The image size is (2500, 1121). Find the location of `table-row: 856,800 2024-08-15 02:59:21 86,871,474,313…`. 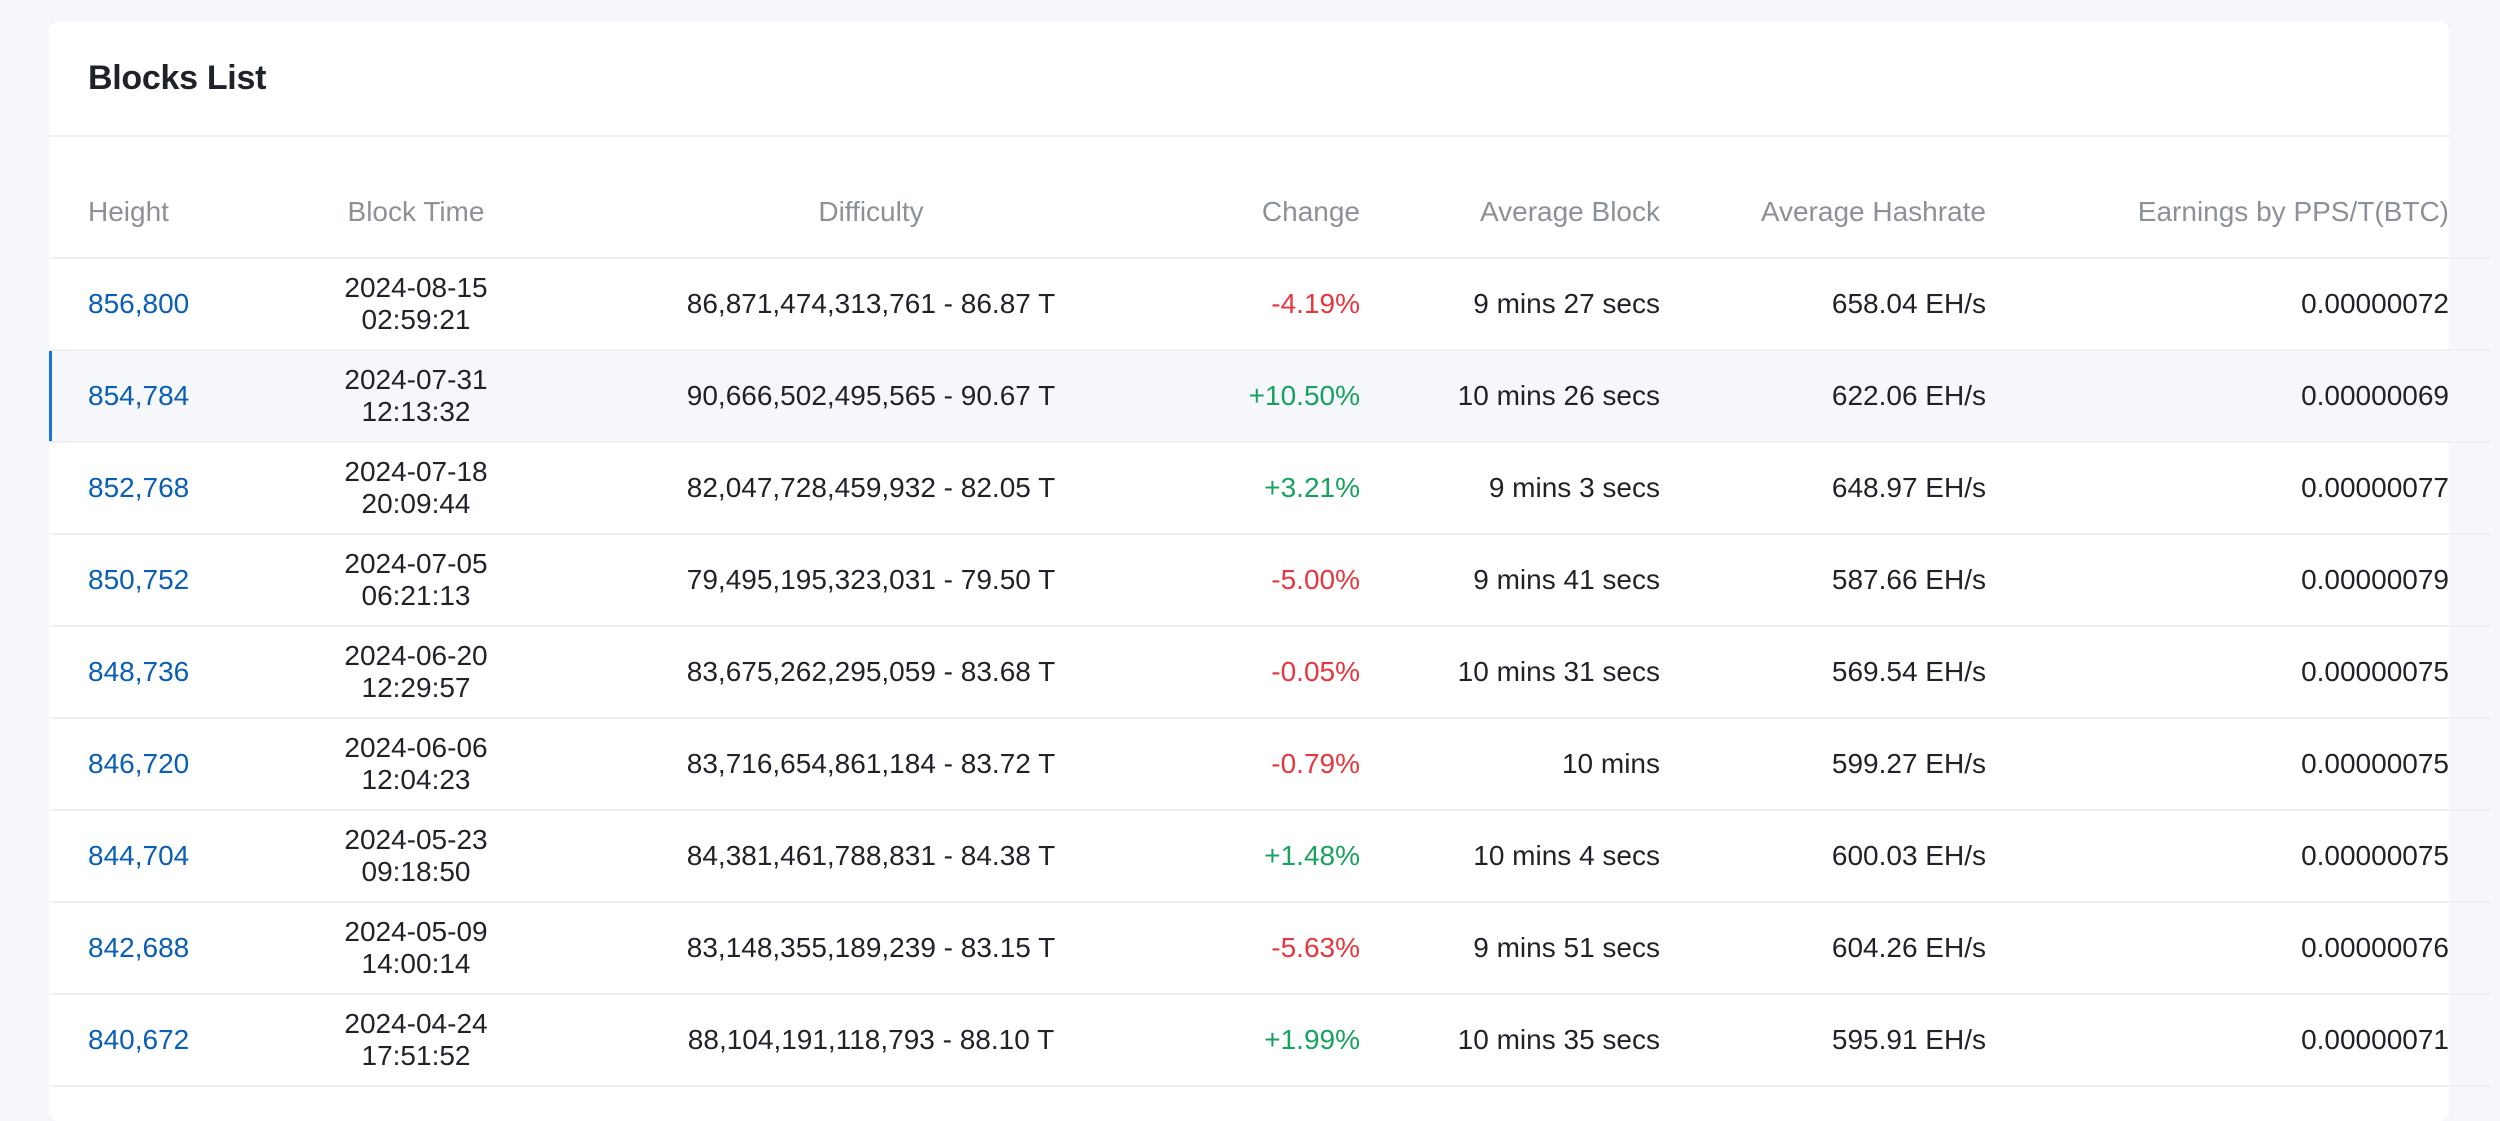

table-row: 856,800 2024-08-15 02:59:21 86,871,474,313… is located at coordinates (1269, 304).